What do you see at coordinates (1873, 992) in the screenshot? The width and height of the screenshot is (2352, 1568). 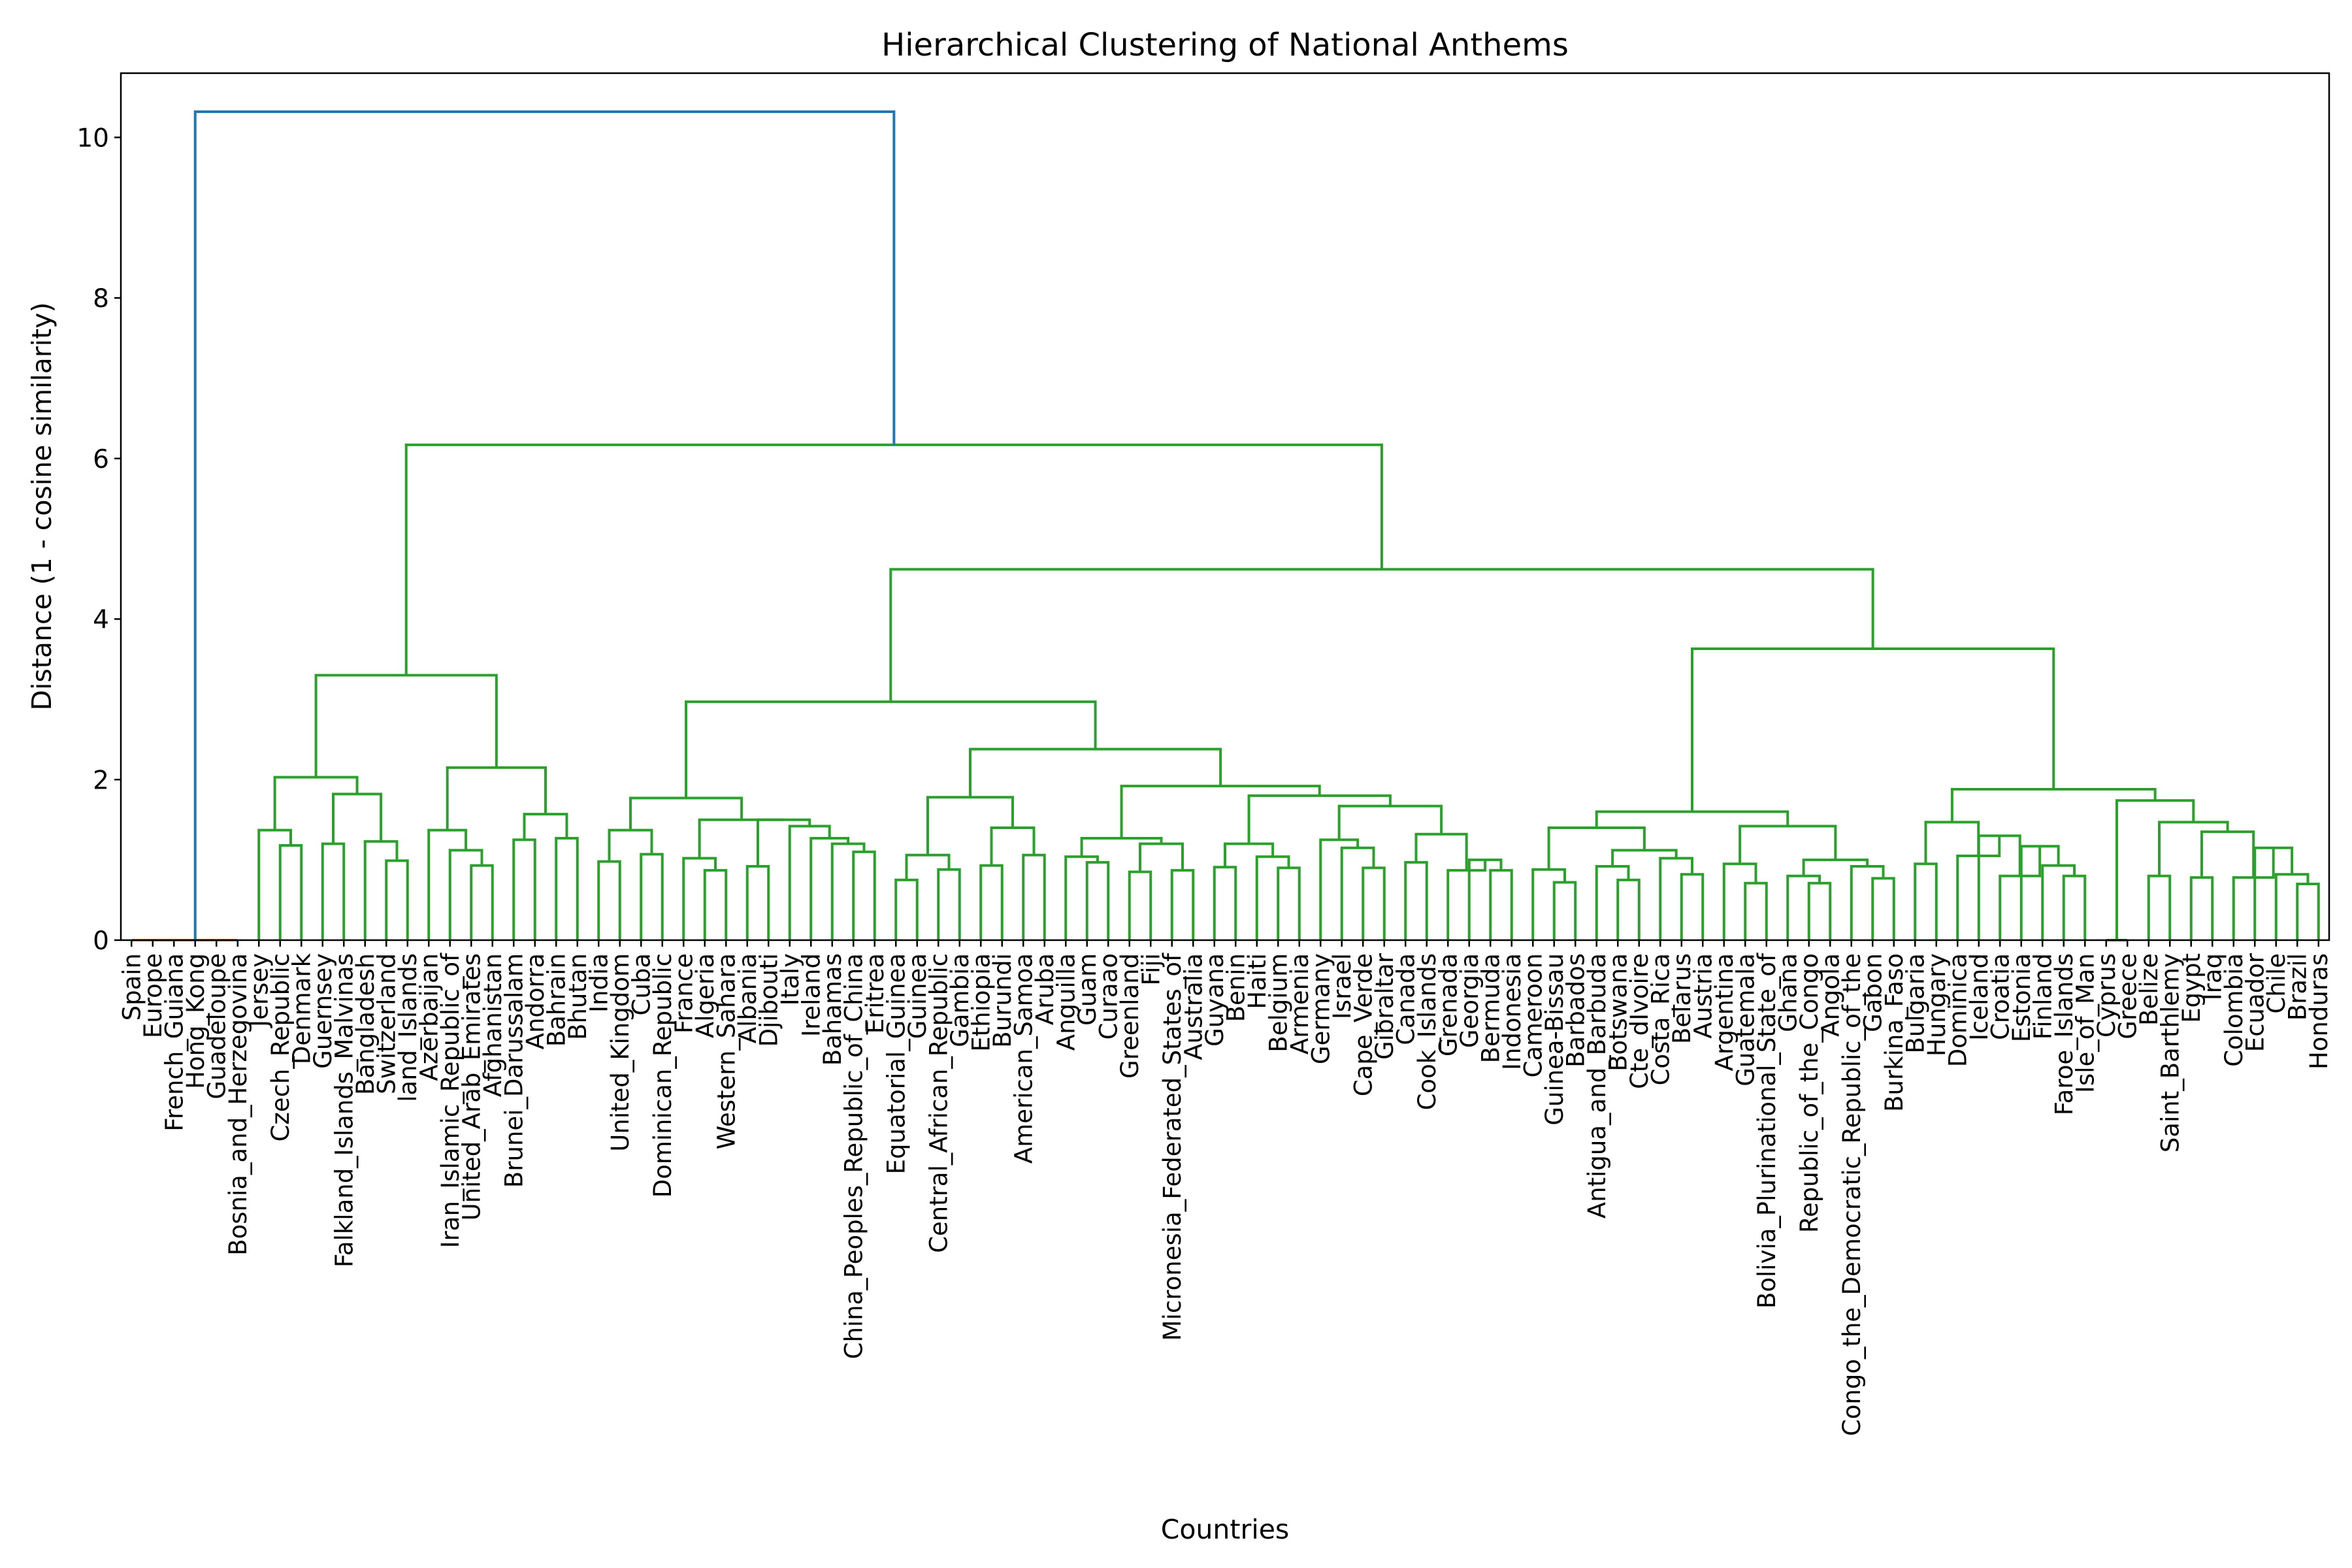 I see `leaf-label: Gabon` at bounding box center [1873, 992].